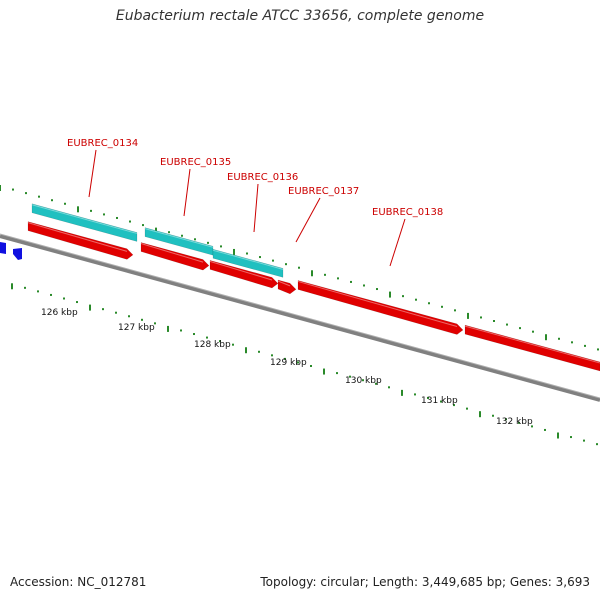  What do you see at coordinates (514, 422) in the screenshot?
I see `kbp-label: 132 kbp` at bounding box center [514, 422].